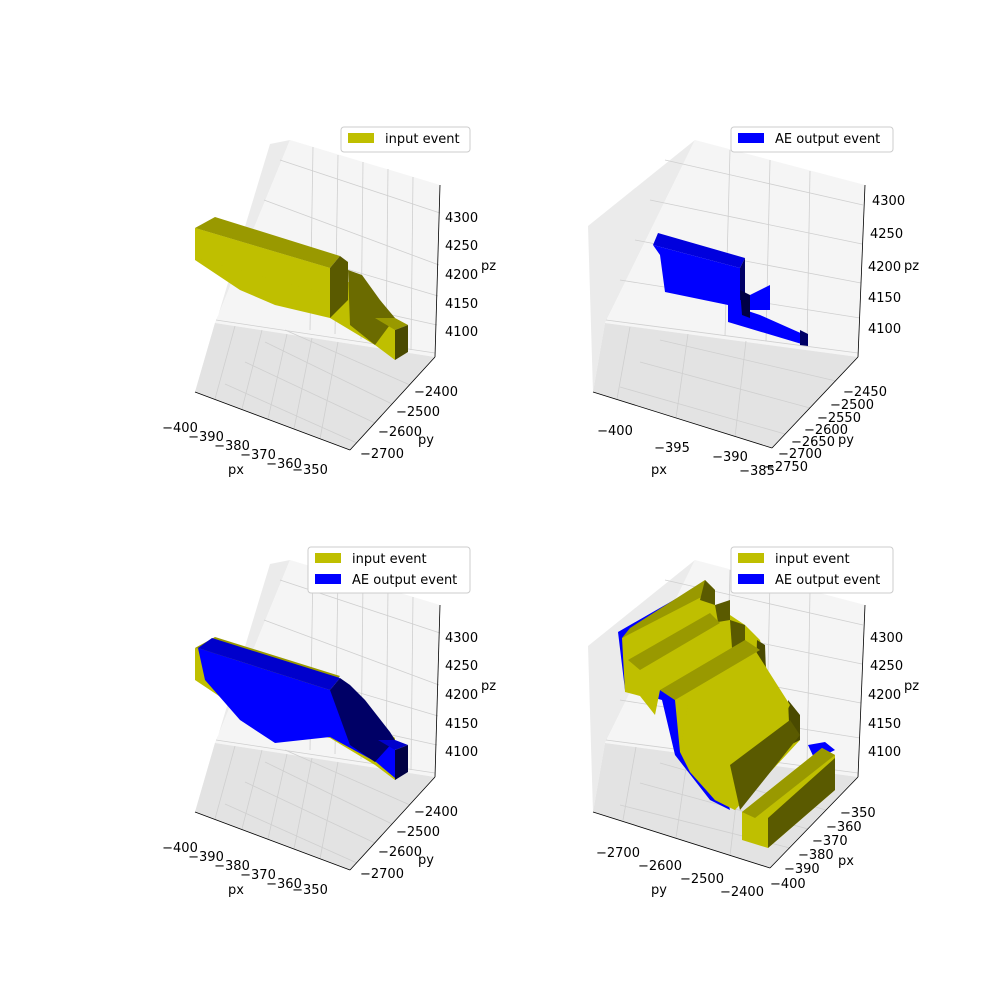 Image resolution: width=1000 pixels, height=1000 pixels. I want to click on legend: input event, so click(405, 139).